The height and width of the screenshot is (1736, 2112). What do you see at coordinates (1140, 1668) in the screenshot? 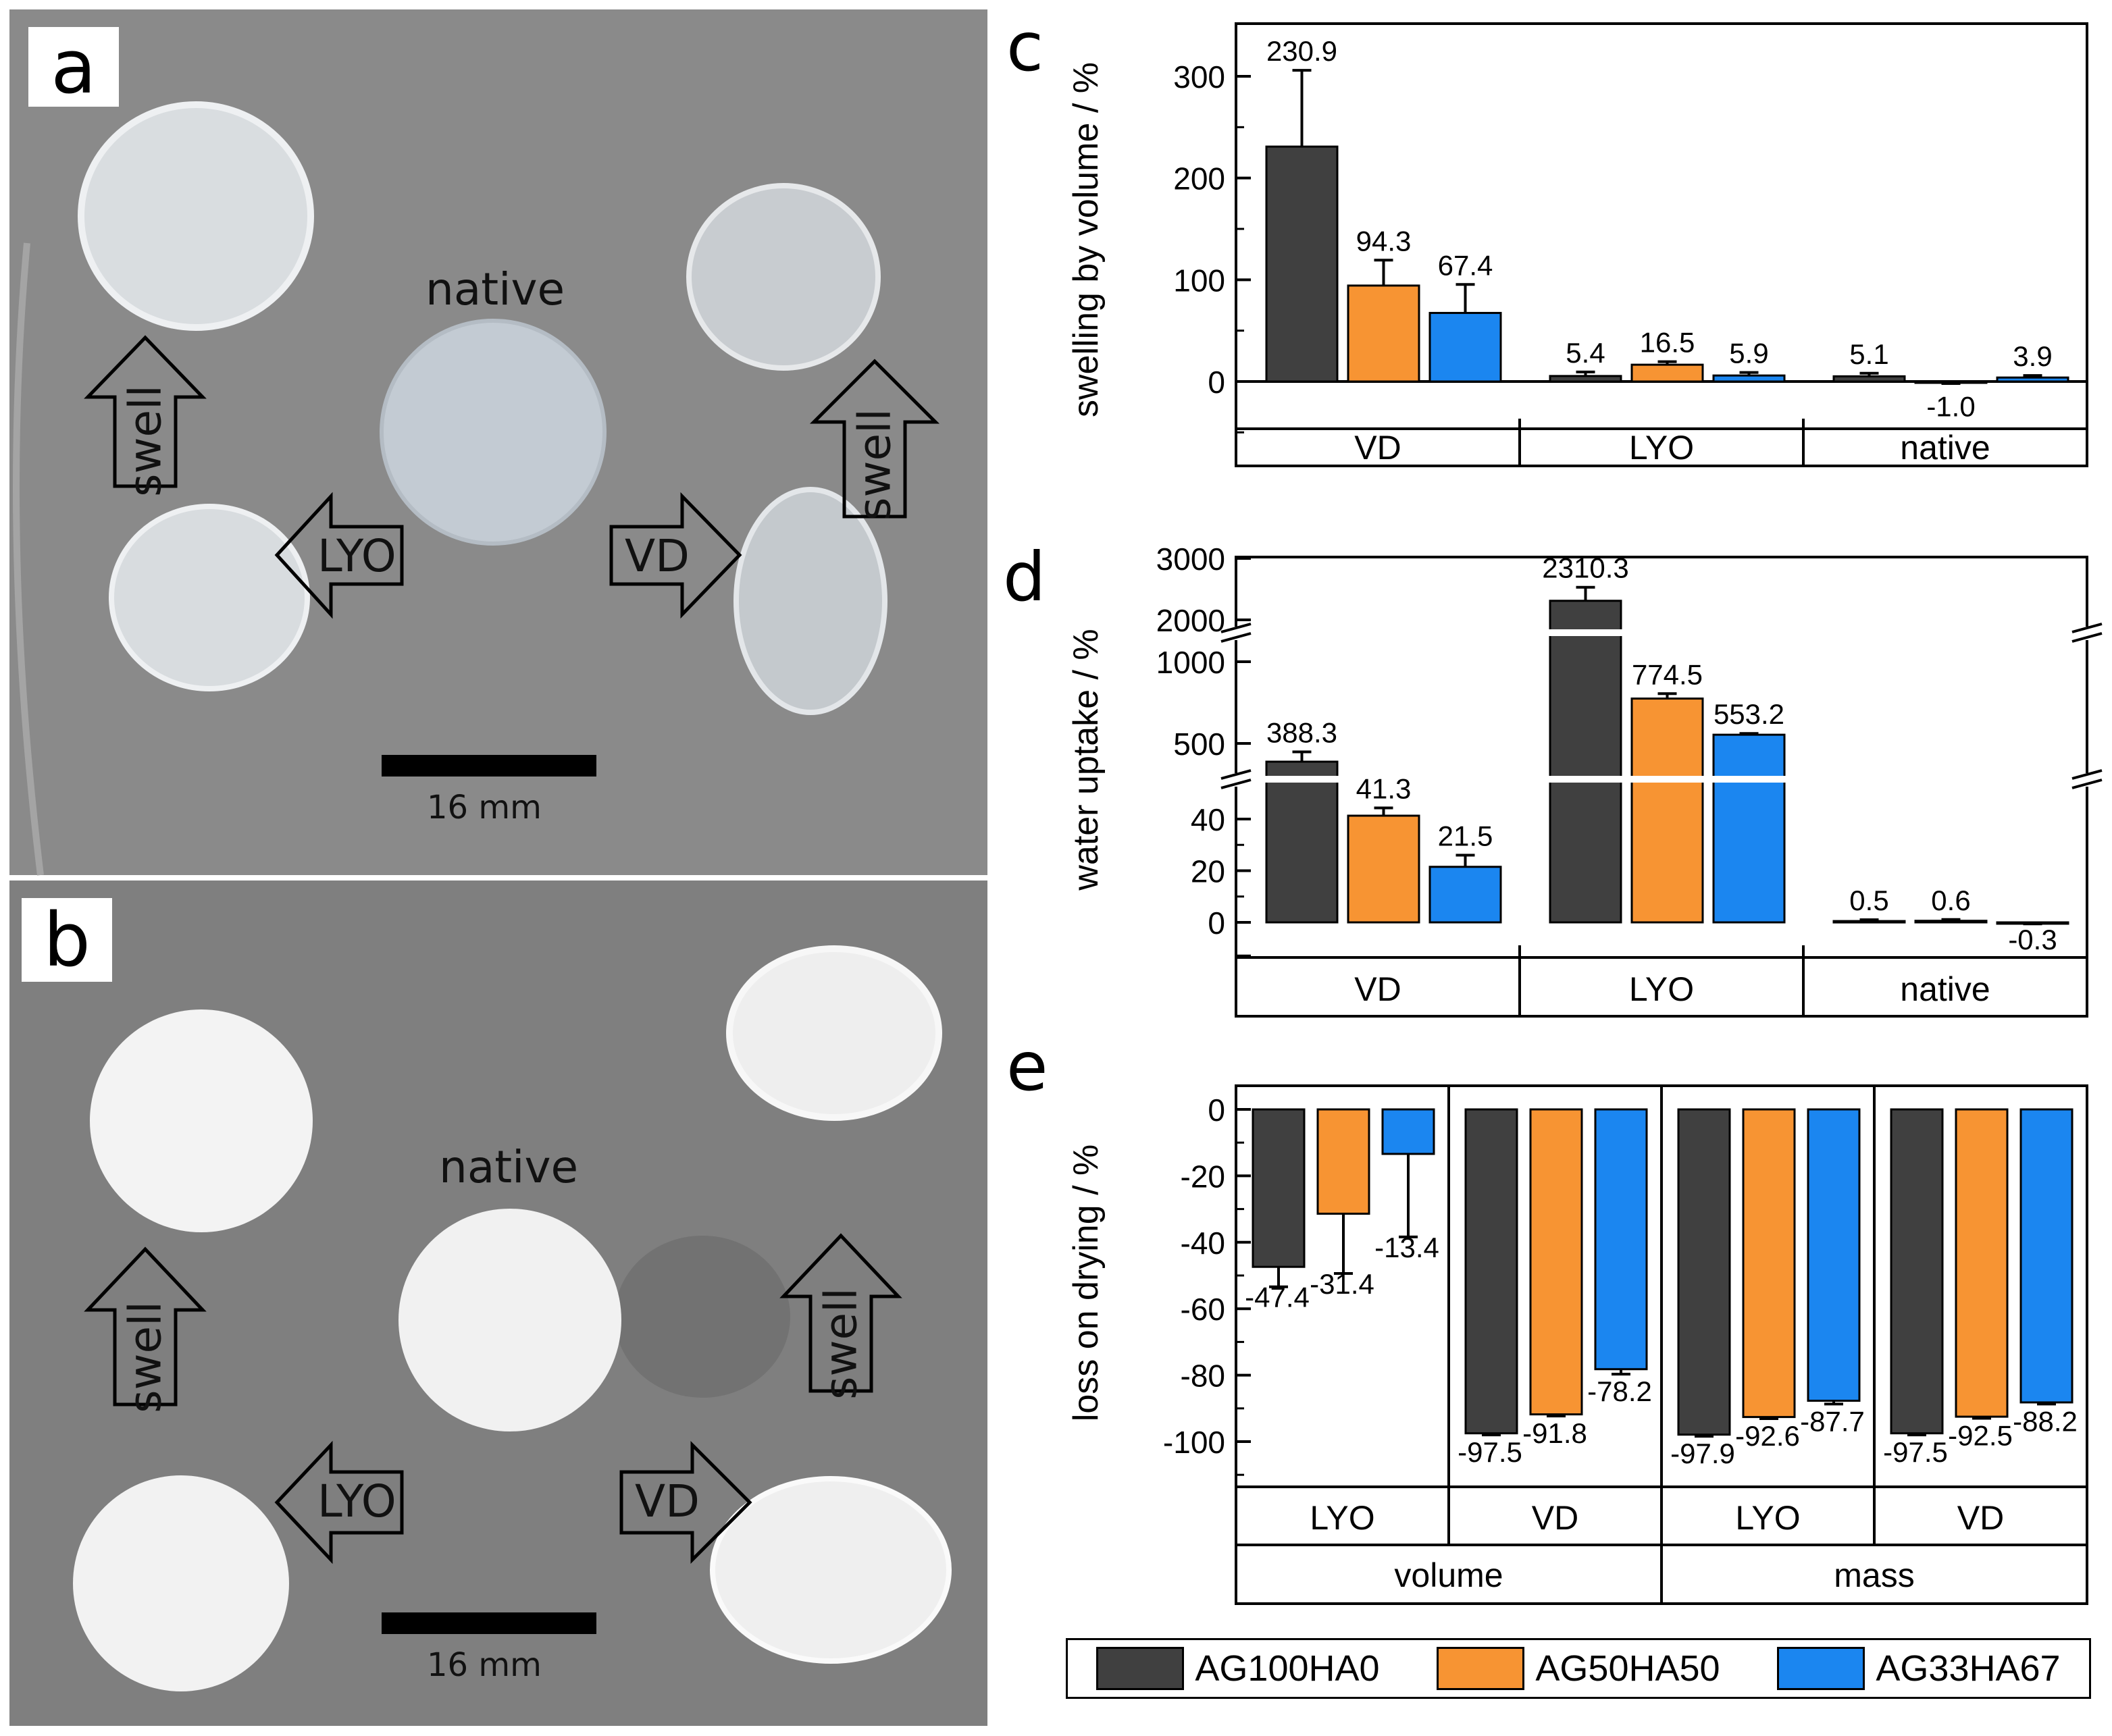
I see `legend-swatch` at bounding box center [1140, 1668].